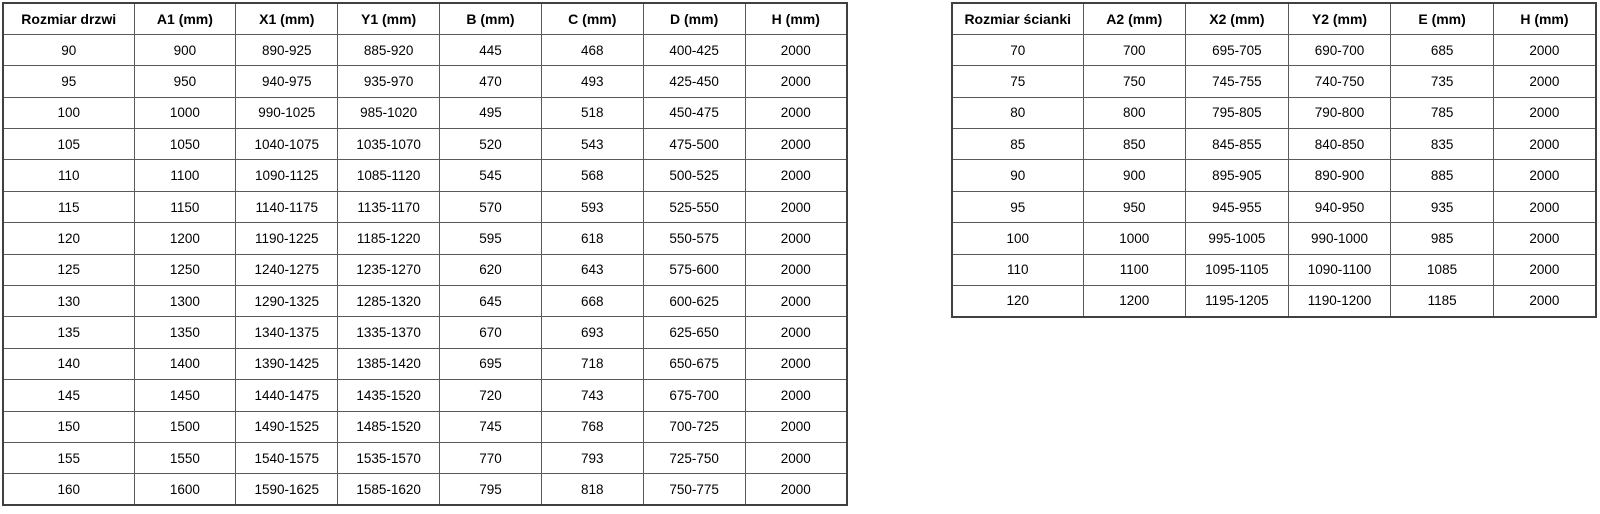 Image resolution: width=1600 pixels, height=514 pixels. What do you see at coordinates (185, 18) in the screenshot?
I see `column-header: A1 (mm)` at bounding box center [185, 18].